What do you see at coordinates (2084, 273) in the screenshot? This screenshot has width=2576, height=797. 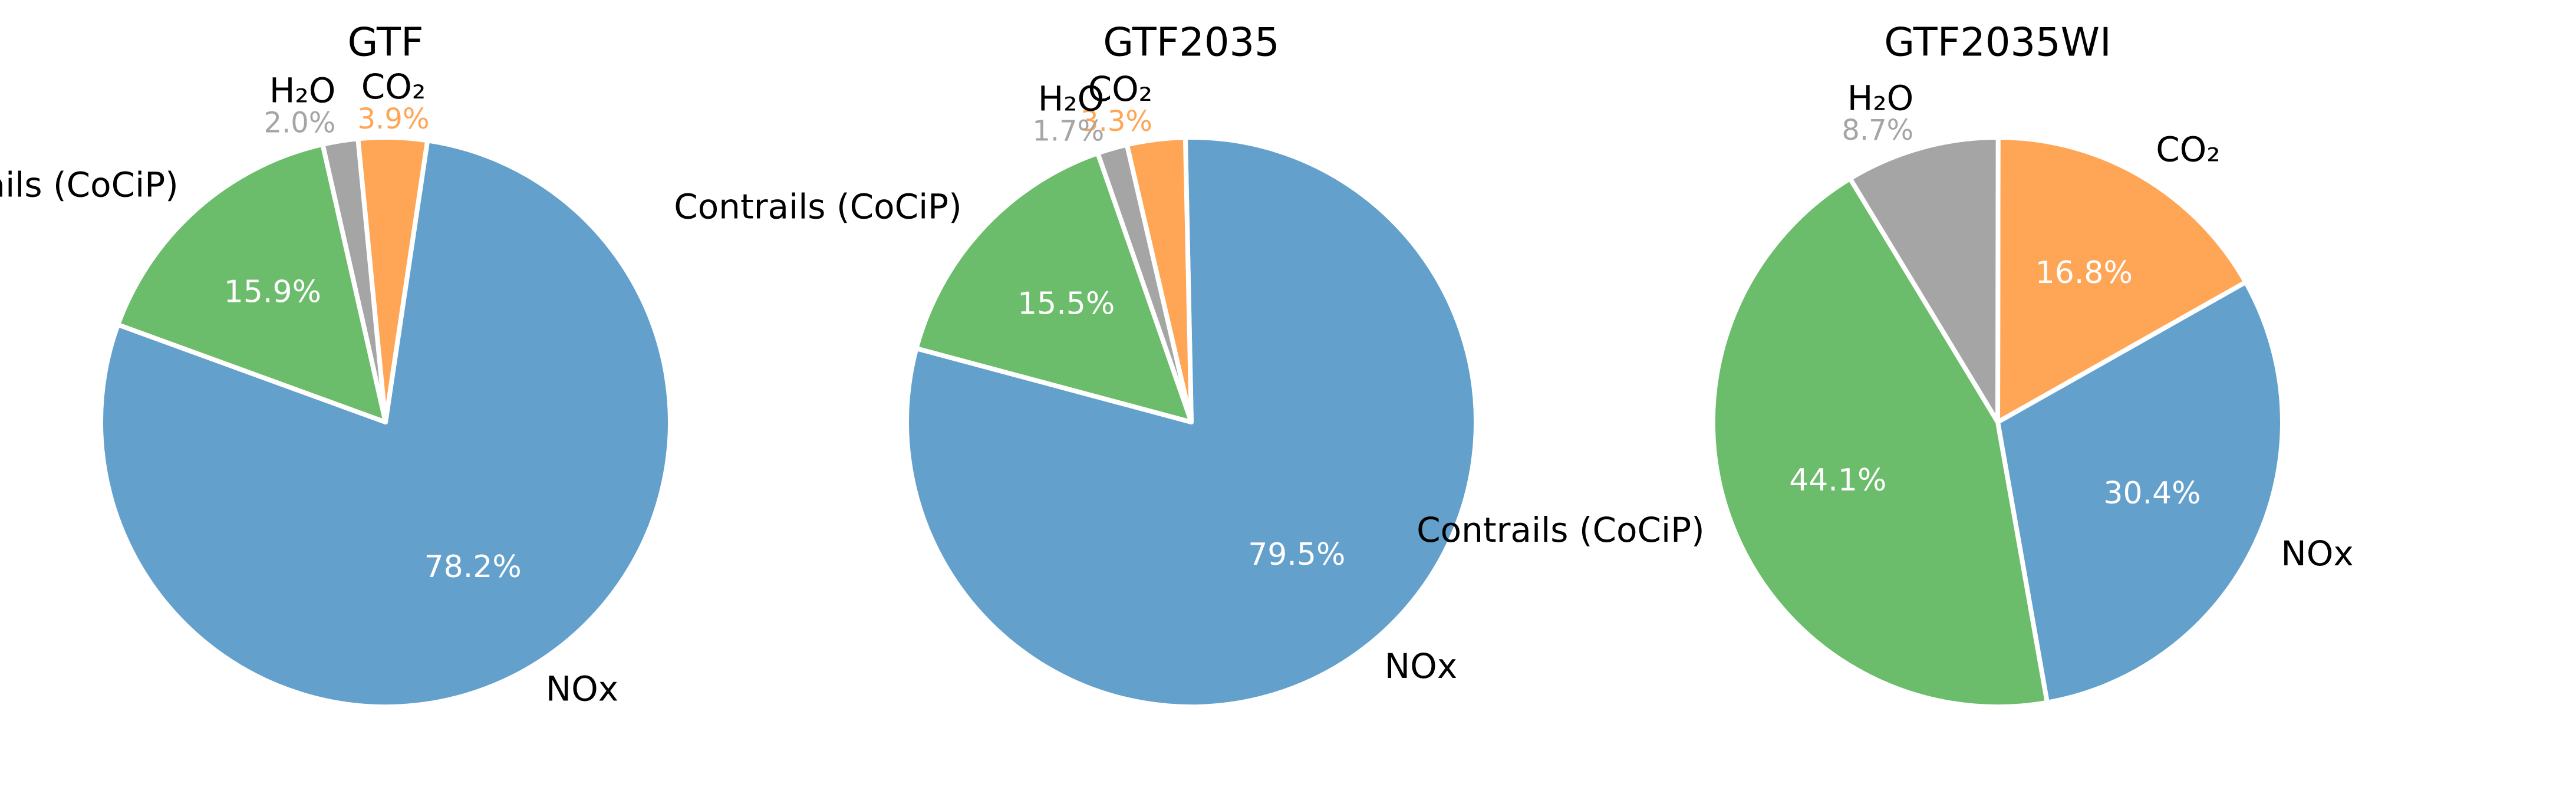 I see `slice-percent: 16.8%` at bounding box center [2084, 273].